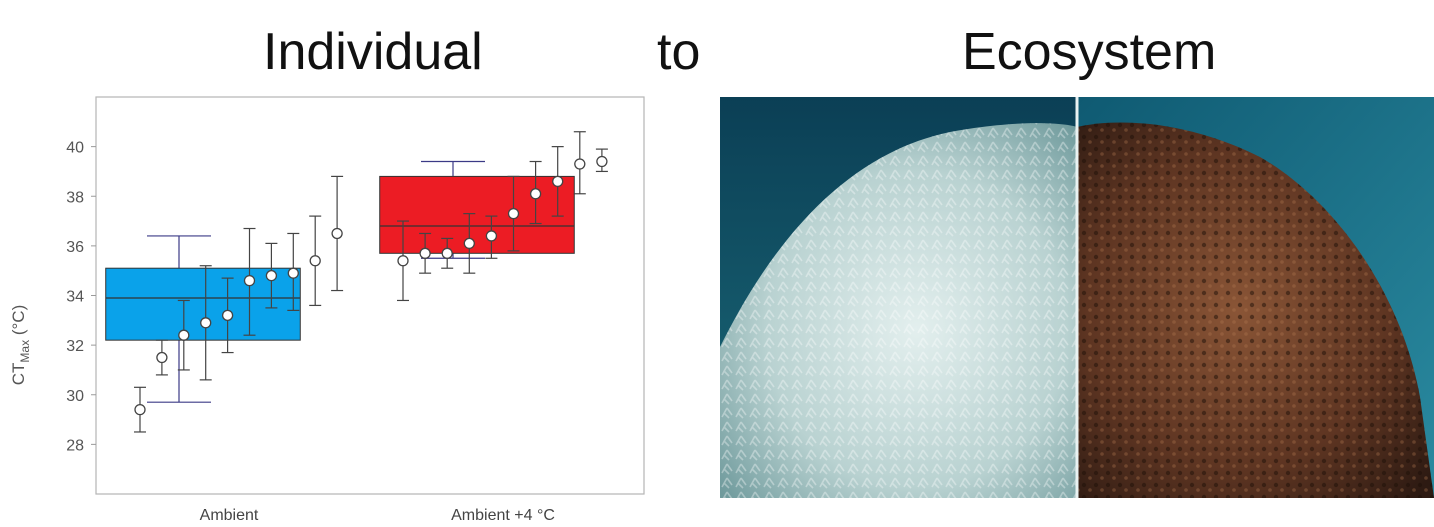 The height and width of the screenshot is (527, 1434). Describe the element at coordinates (229, 515) in the screenshot. I see `x-category-label: Ambient` at that location.